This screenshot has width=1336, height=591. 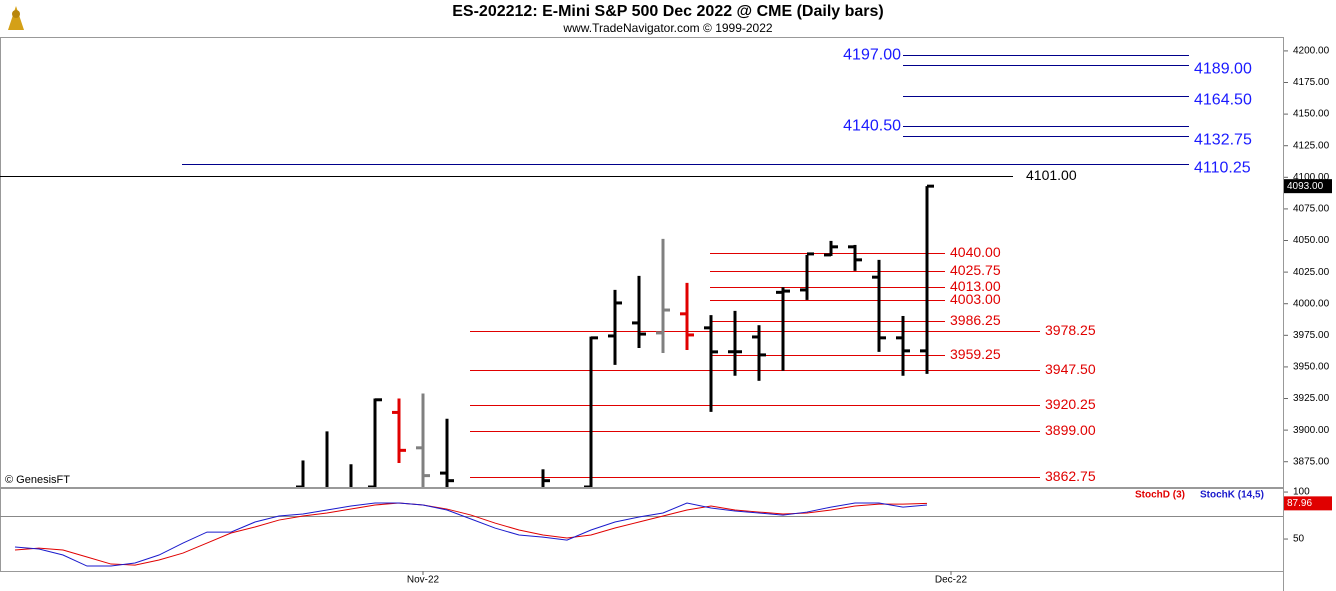 What do you see at coordinates (1301, 492) in the screenshot?
I see `y-tick-label: 100` at bounding box center [1301, 492].